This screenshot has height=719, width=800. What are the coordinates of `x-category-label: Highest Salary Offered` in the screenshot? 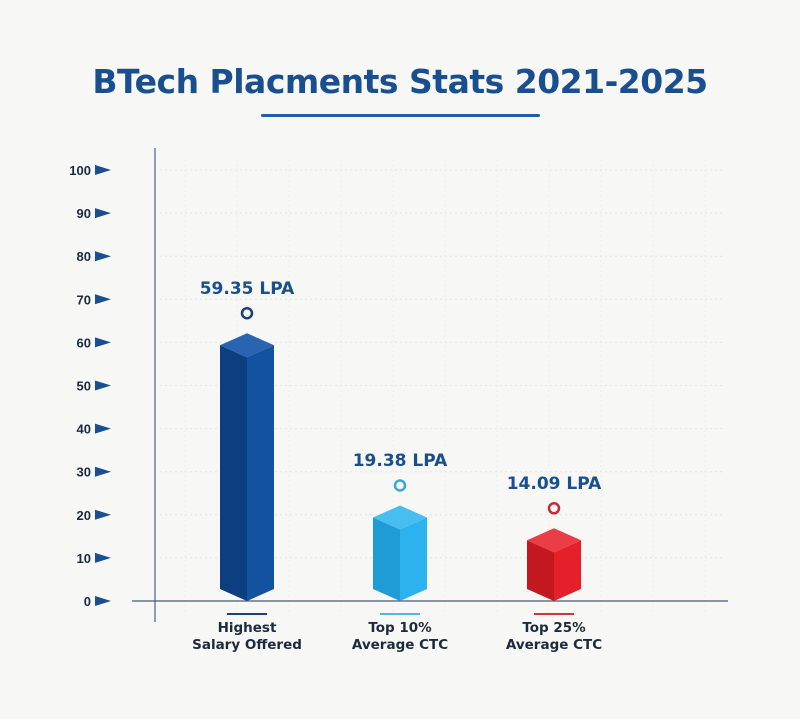 It's located at (247, 637).